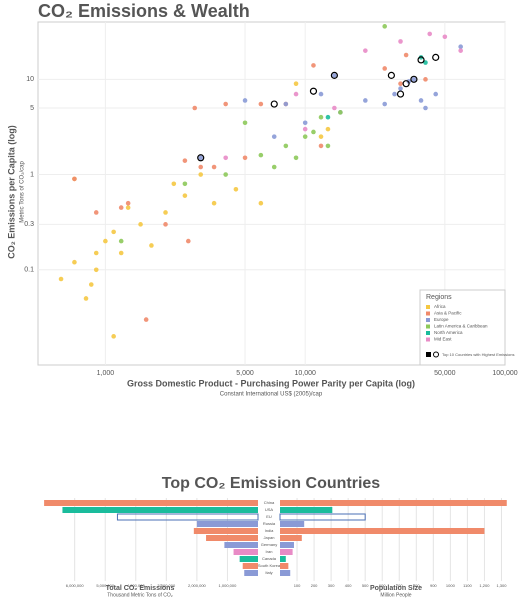  What do you see at coordinates (365, 585) in the screenshot?
I see `x-tick-label: 500` at bounding box center [365, 585].